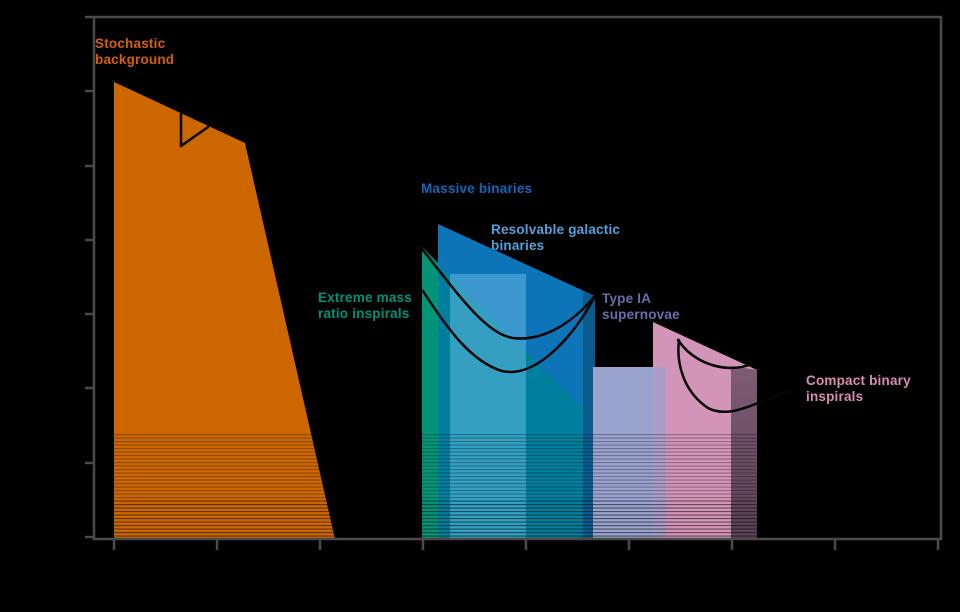 The width and height of the screenshot is (960, 612). Describe the element at coordinates (135, 51) in the screenshot. I see `label-stochastic-background: Stochastic background` at that location.